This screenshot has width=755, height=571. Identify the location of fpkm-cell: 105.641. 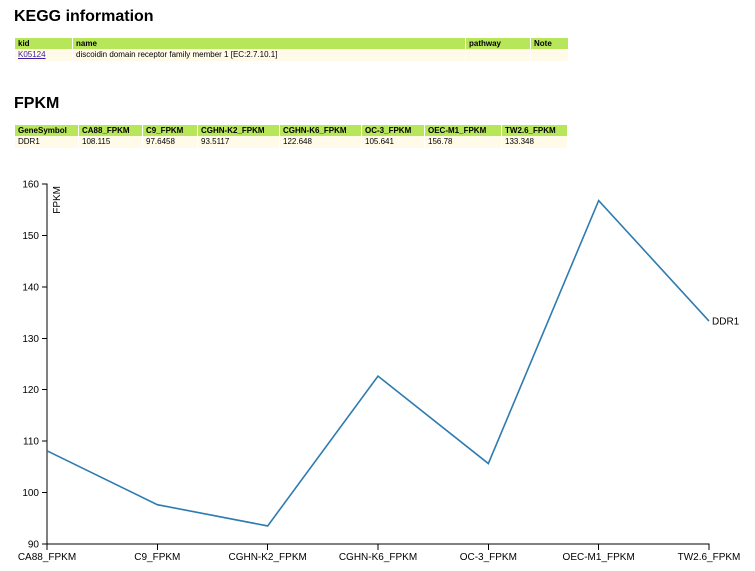
(393, 142).